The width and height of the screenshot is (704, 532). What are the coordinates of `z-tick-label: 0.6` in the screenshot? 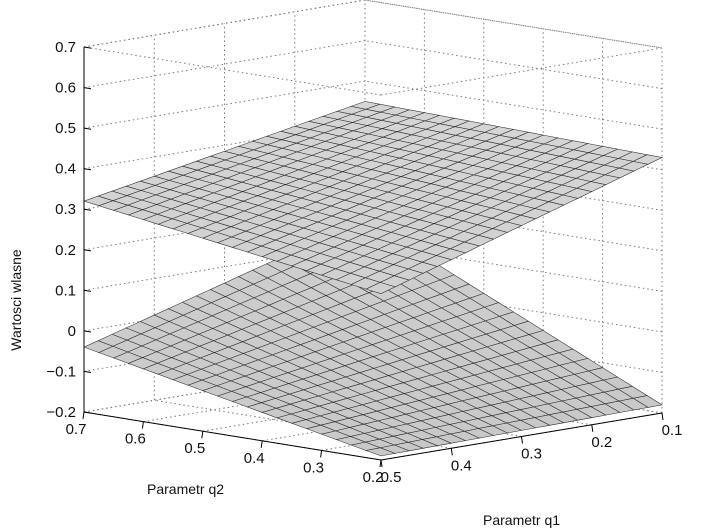 It's located at (65, 88).